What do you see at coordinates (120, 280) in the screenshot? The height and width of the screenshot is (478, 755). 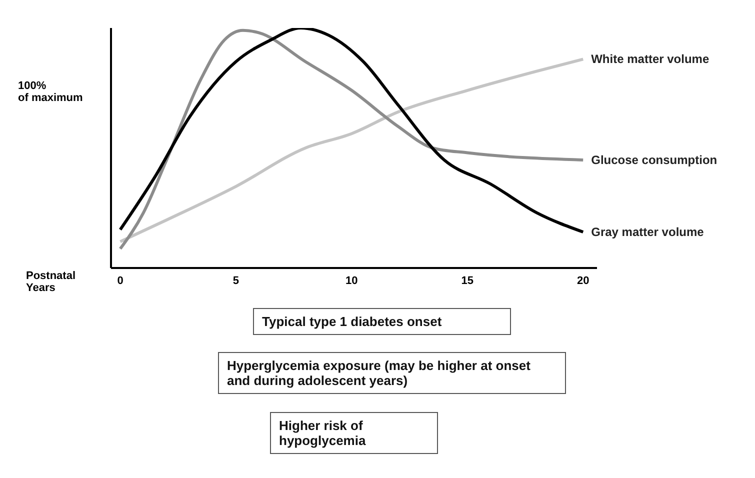 I see `x-tick-label: 0` at bounding box center [120, 280].